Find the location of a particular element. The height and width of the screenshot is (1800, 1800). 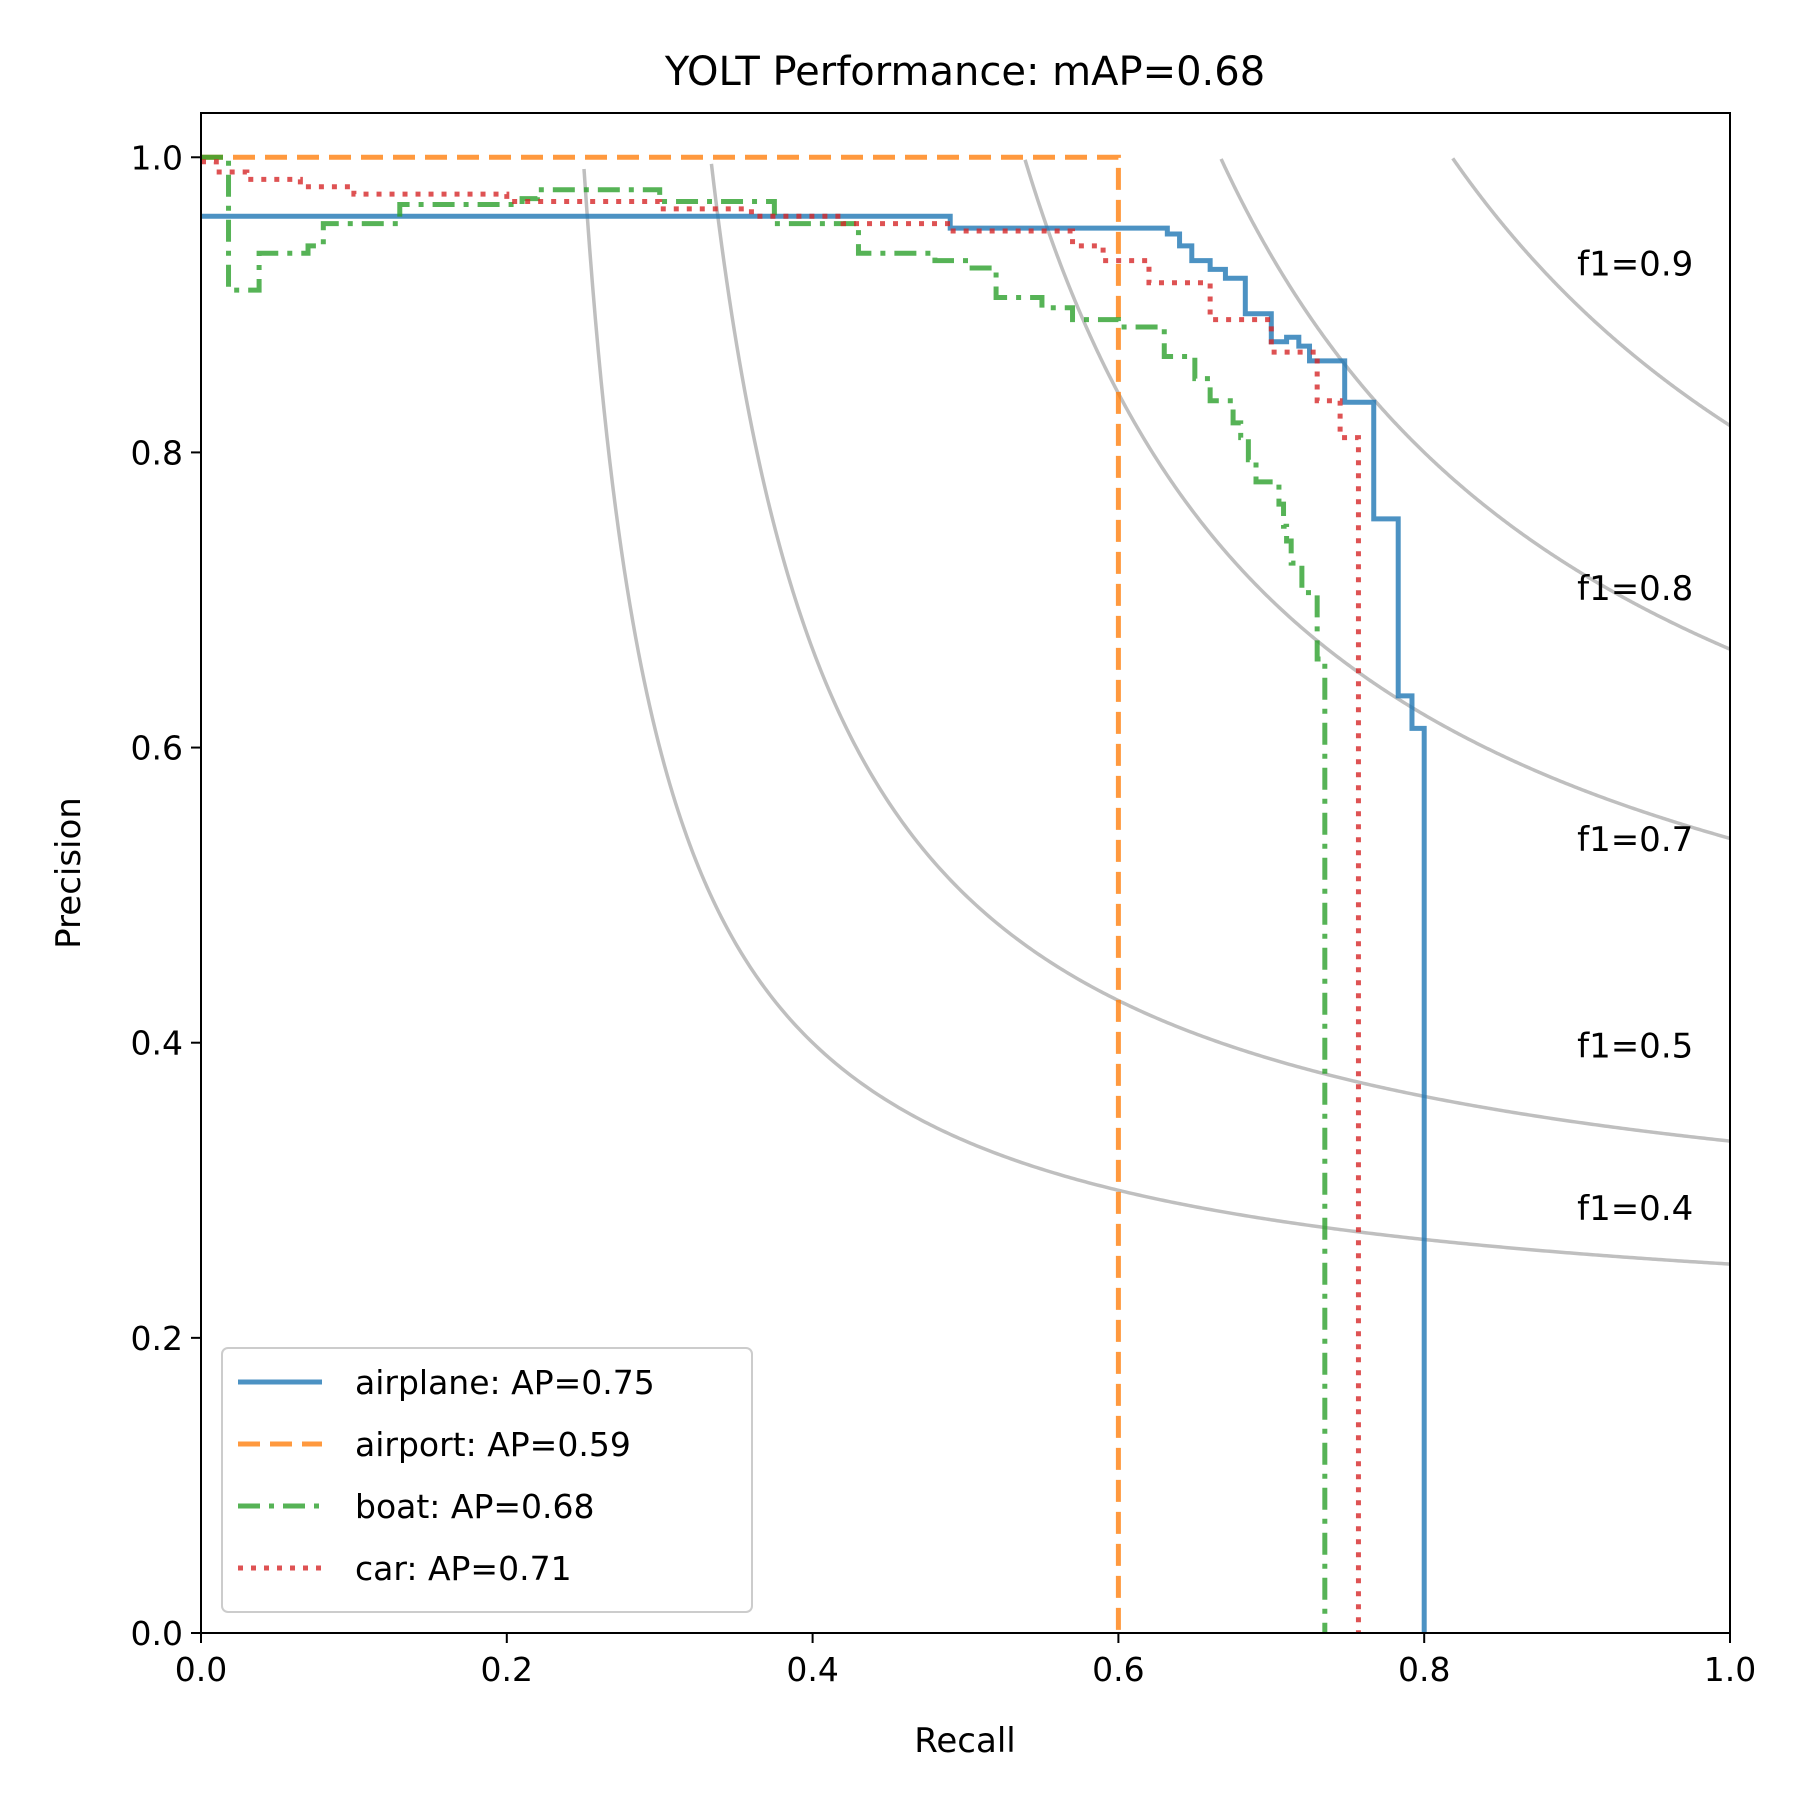

iso-f1-labels: f1=0.4 f1=0.5 f1=0.7 f1=0.8 f1=0.9 is located at coordinates (1635, 736).